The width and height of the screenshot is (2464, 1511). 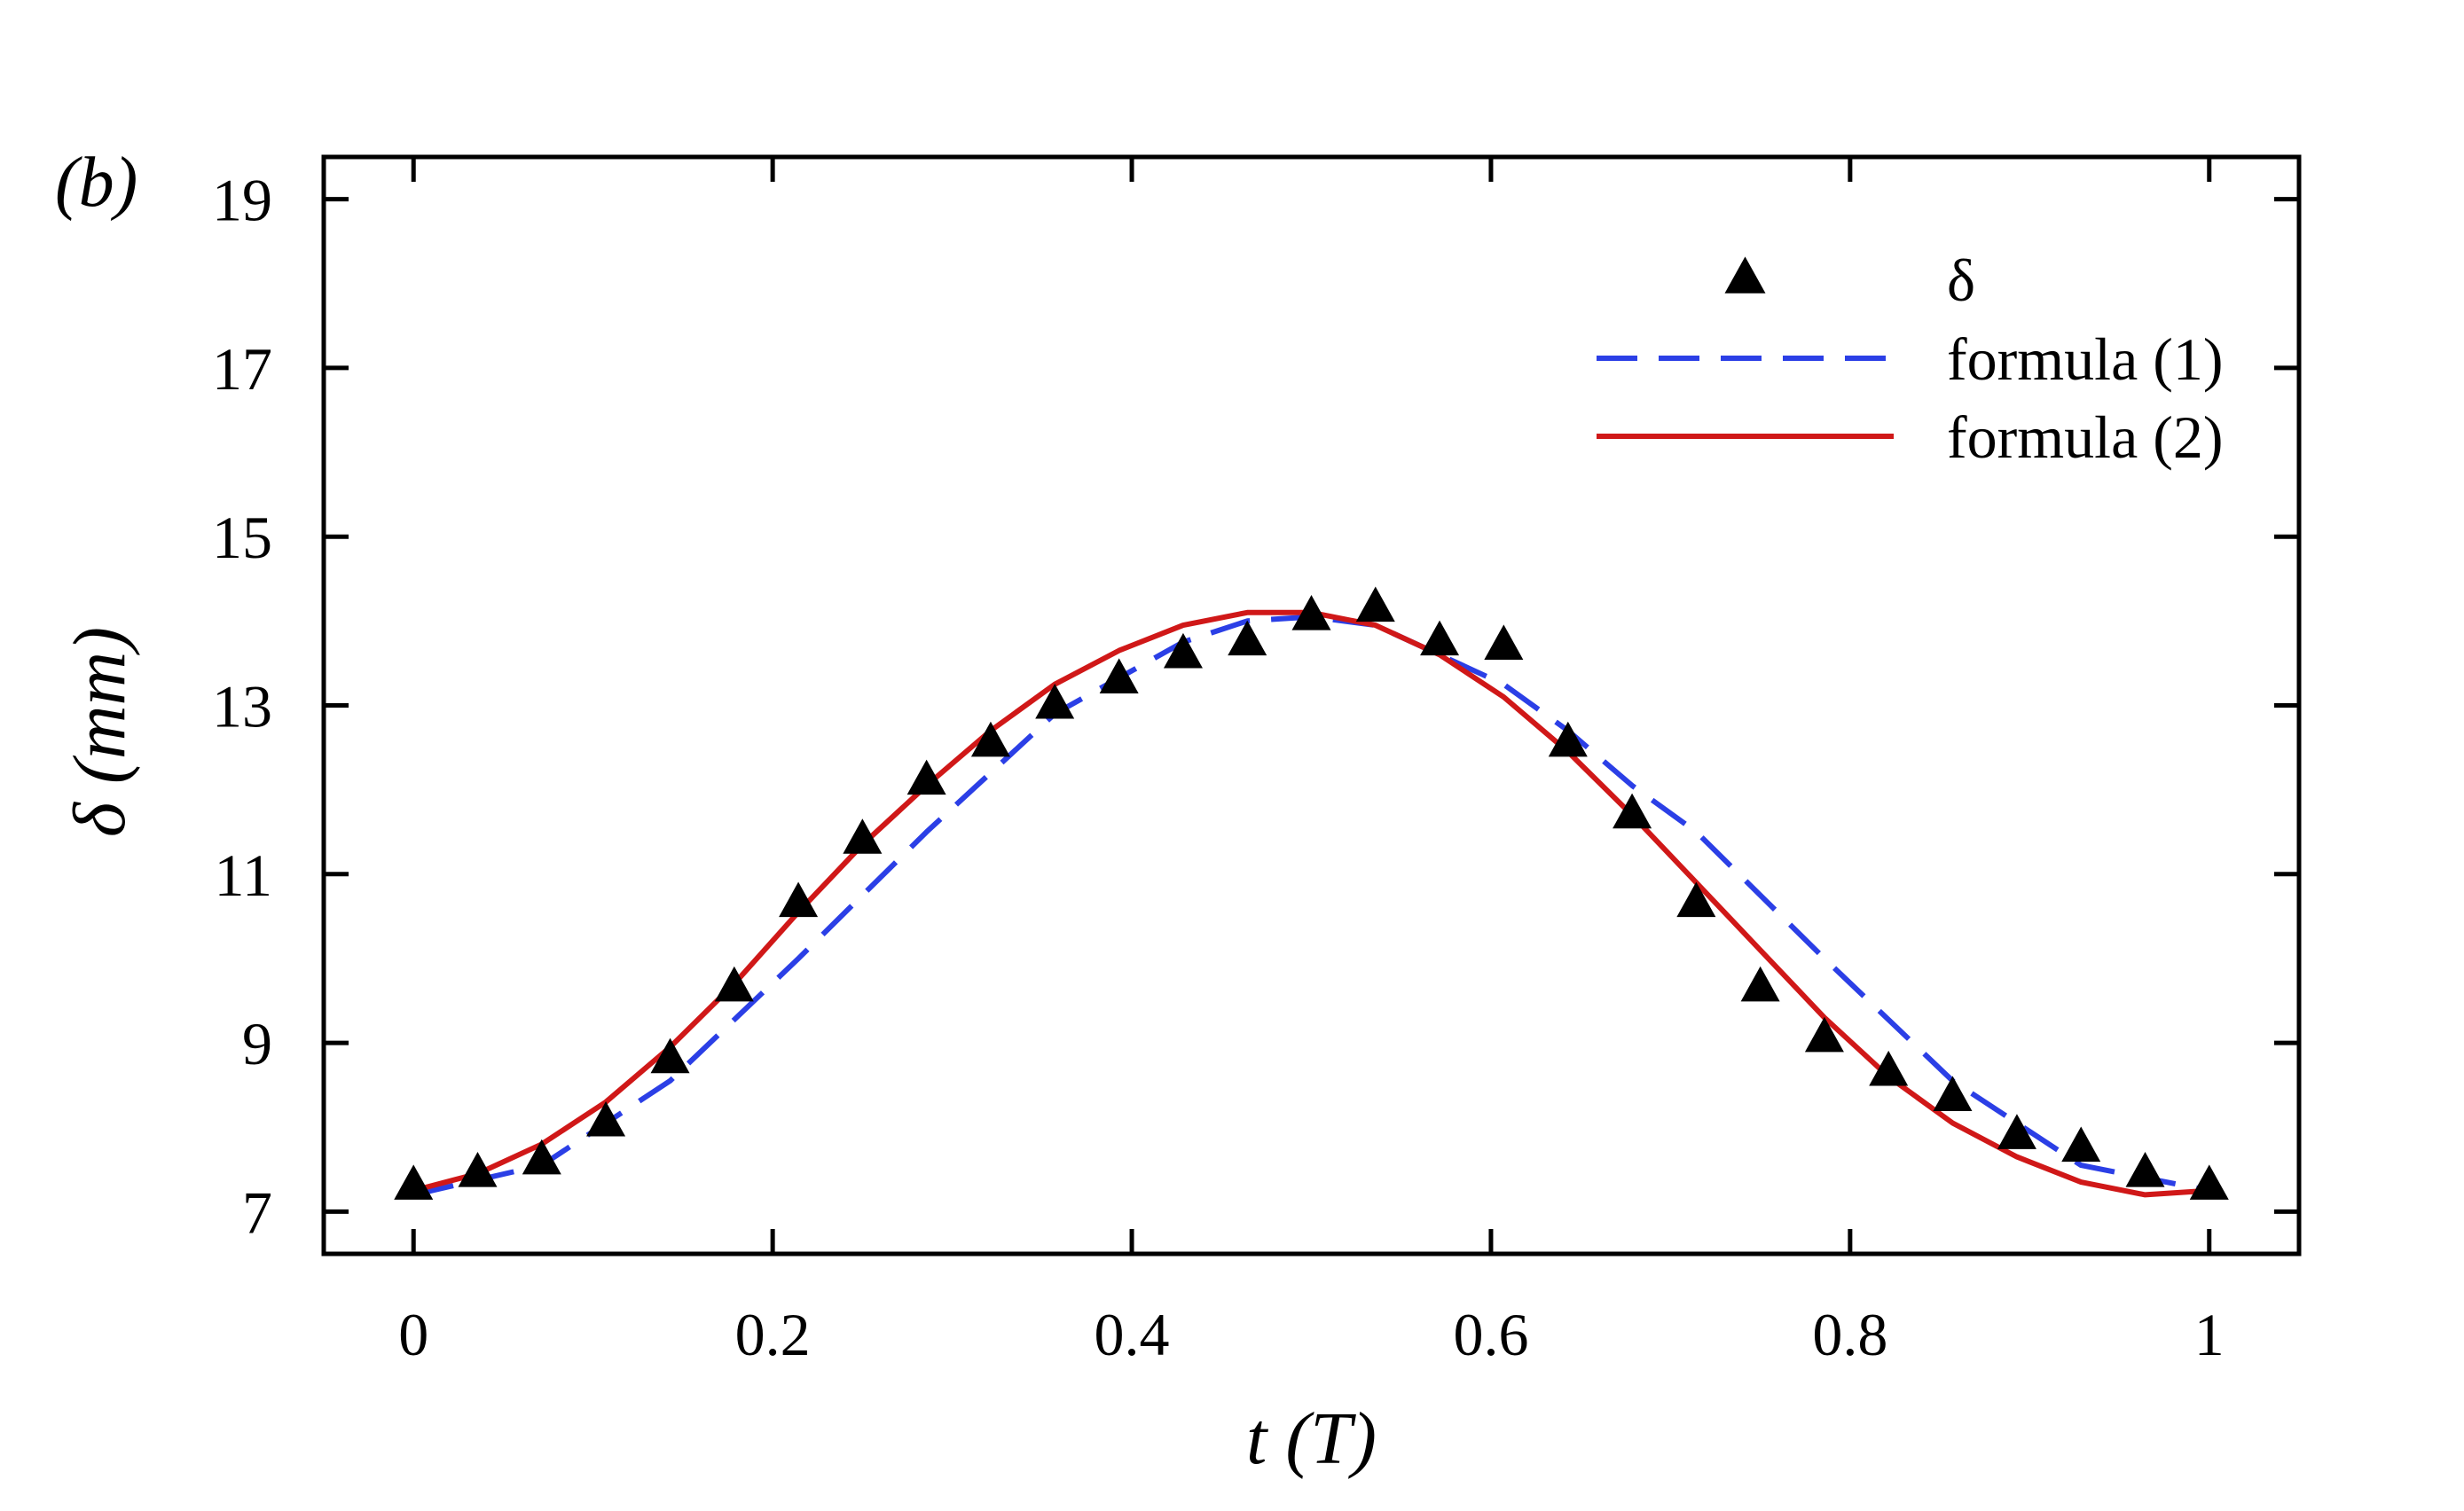 What do you see at coordinates (100, 732) in the screenshot?
I see `y-axis-label: δ (mm)` at bounding box center [100, 732].